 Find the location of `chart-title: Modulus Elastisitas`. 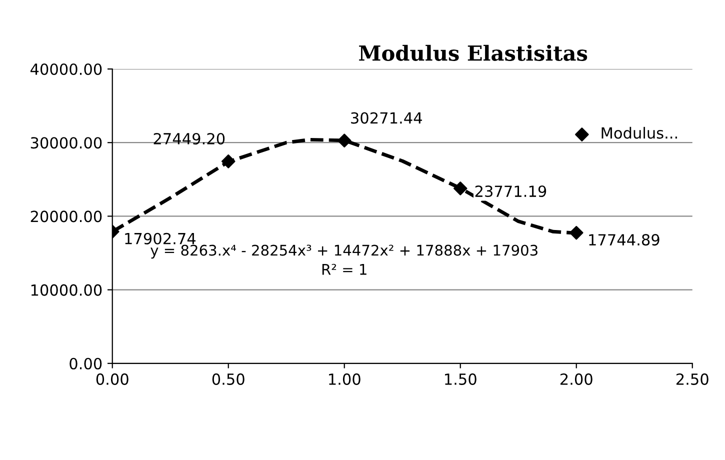

chart-title: Modulus Elastisitas is located at coordinates (473, 52).